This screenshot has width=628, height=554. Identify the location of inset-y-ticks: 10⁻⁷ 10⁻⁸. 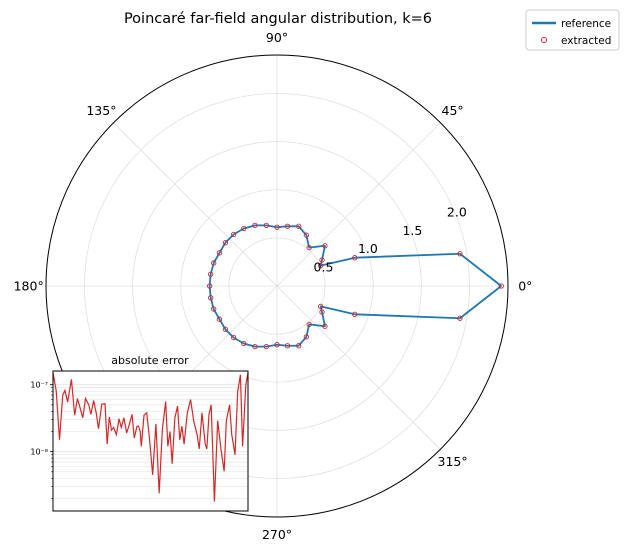
(41, 440).